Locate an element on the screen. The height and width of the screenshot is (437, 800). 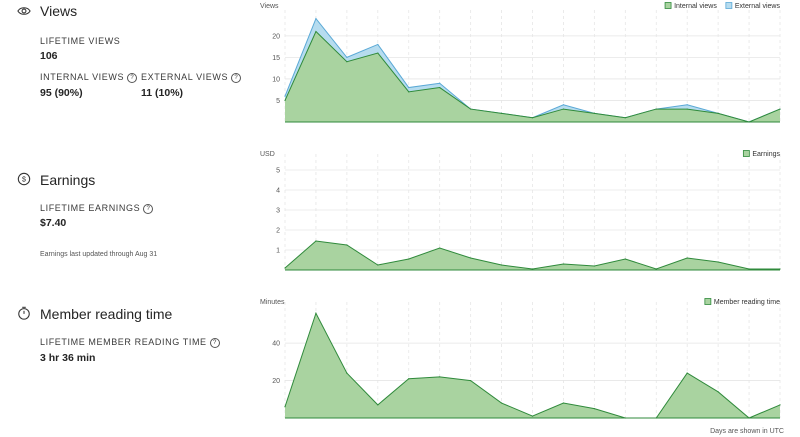
internal-views-label: INTERNAL VIEWS? is located at coordinates (89, 77).